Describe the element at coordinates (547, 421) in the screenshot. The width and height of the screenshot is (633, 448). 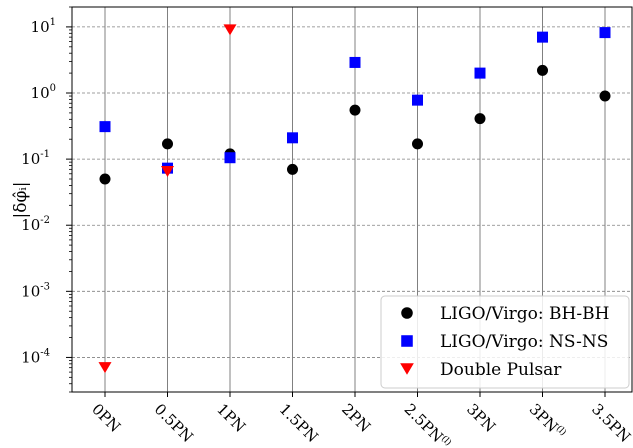
I see `x-tick-label: 3PN(l)` at that location.